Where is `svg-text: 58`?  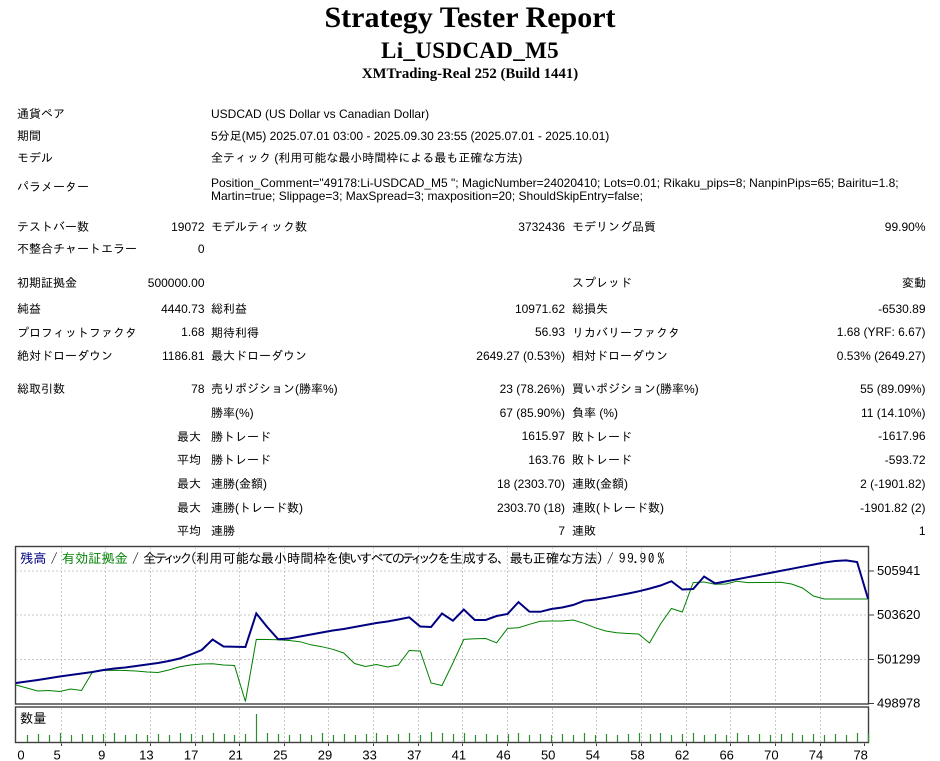
svg-text: 58 is located at coordinates (637, 754).